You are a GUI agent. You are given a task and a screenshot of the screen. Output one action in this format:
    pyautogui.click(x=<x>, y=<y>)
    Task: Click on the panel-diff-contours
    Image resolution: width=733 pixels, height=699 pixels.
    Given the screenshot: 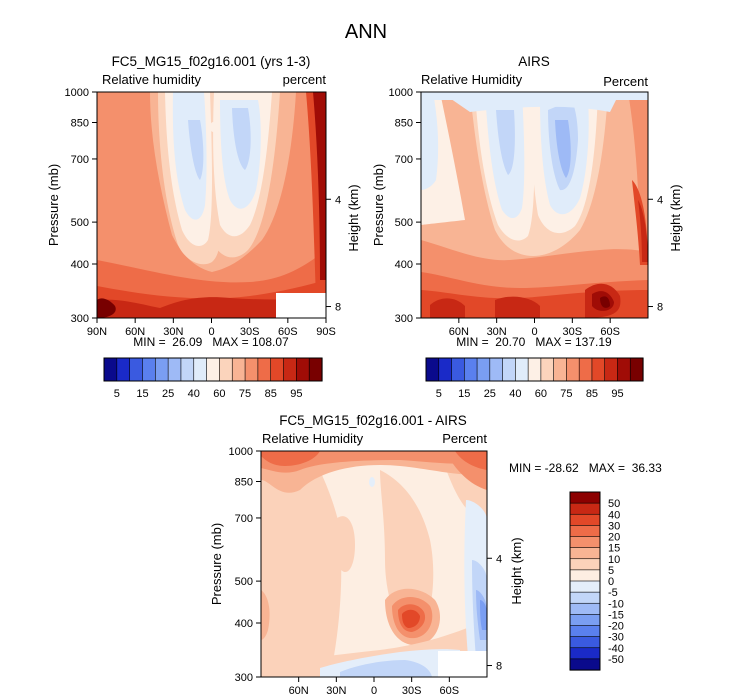 What is the action you would take?
    pyautogui.click(x=374, y=564)
    